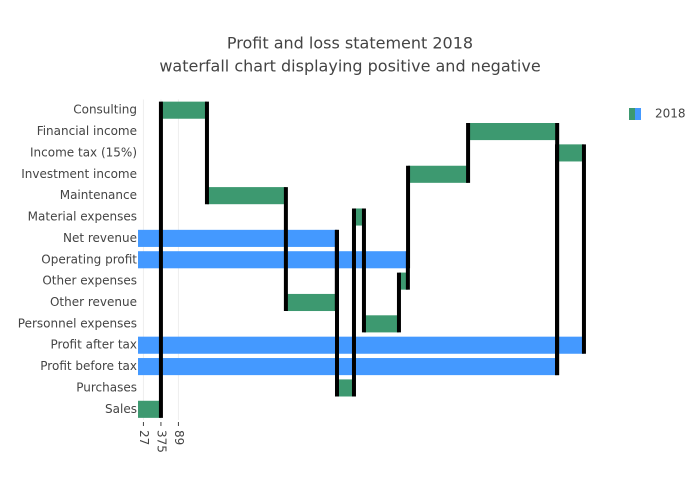 This screenshot has height=504, width=700. I want to click on y-tick-label: Other revenue, so click(93, 302).